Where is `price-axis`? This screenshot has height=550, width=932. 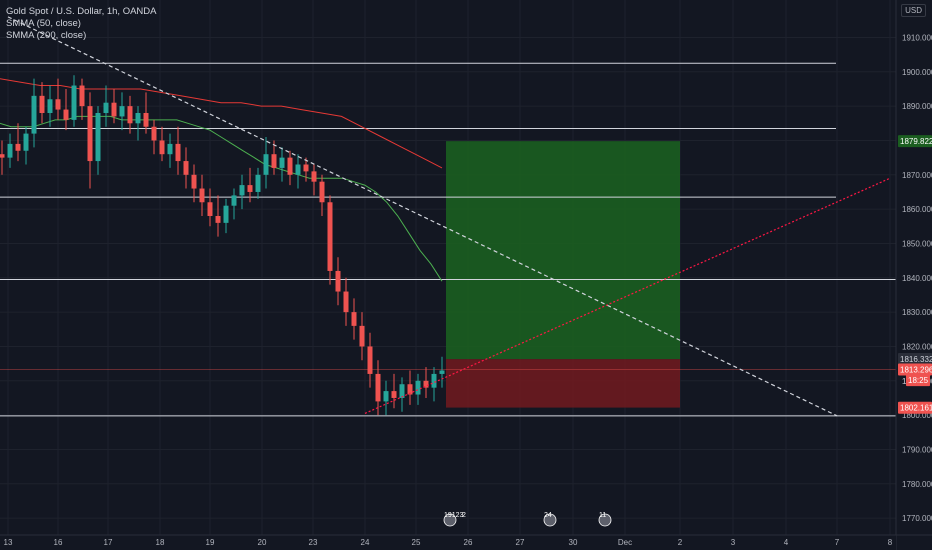
price-axis is located at coordinates (914, 275).